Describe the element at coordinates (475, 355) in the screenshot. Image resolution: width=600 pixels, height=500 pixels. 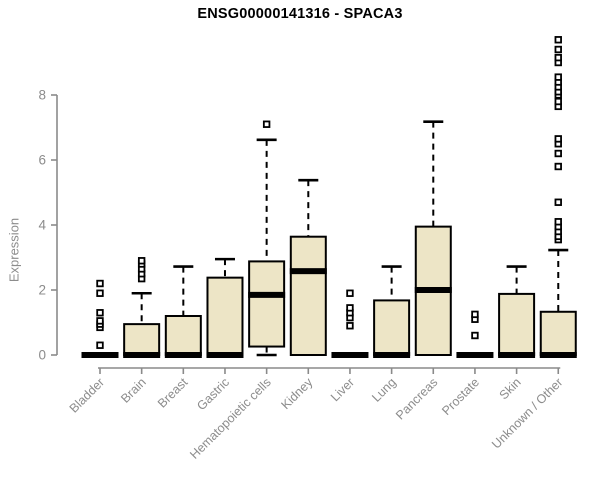
I see `median-prostate` at that location.